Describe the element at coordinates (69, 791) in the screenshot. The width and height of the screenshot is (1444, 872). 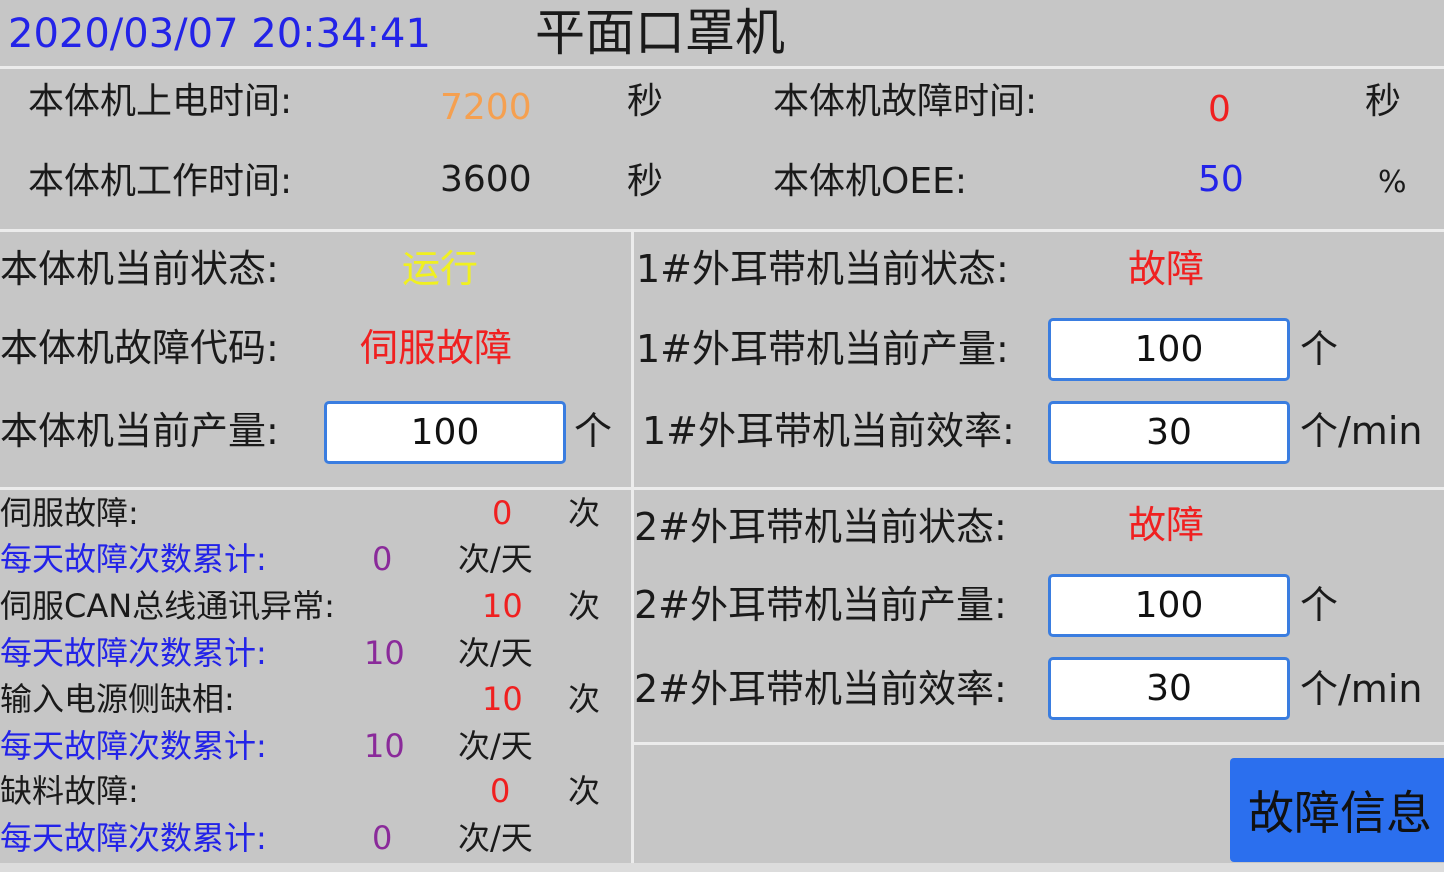
I see `fault-label: 缺料故障:` at that location.